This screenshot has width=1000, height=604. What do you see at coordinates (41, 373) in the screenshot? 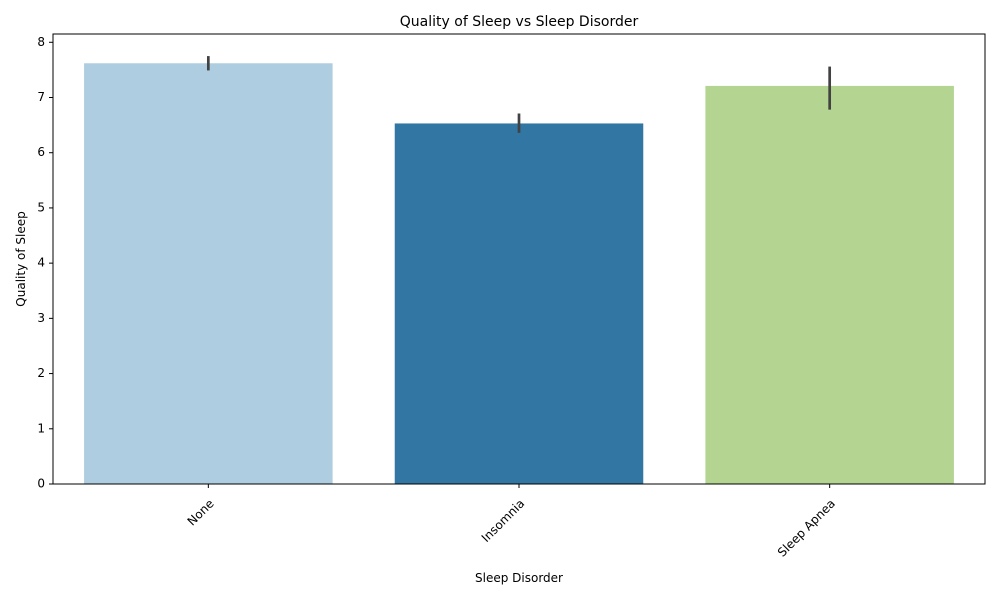
I see `y-tick-label: 2` at bounding box center [41, 373].